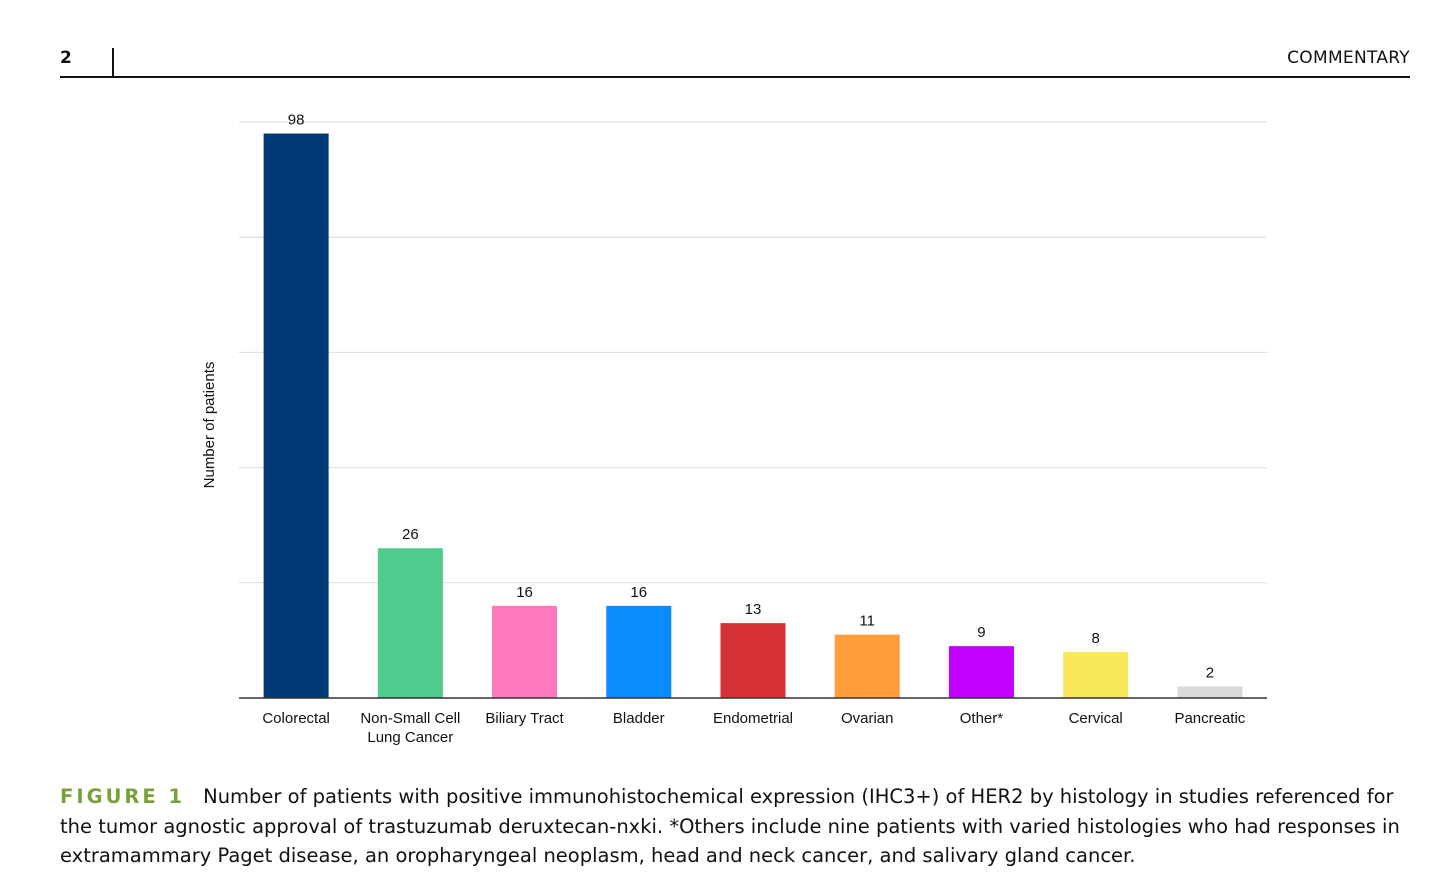 The width and height of the screenshot is (1456, 896). Describe the element at coordinates (753, 718) in the screenshot. I see `tick-label: Endometrial` at that location.